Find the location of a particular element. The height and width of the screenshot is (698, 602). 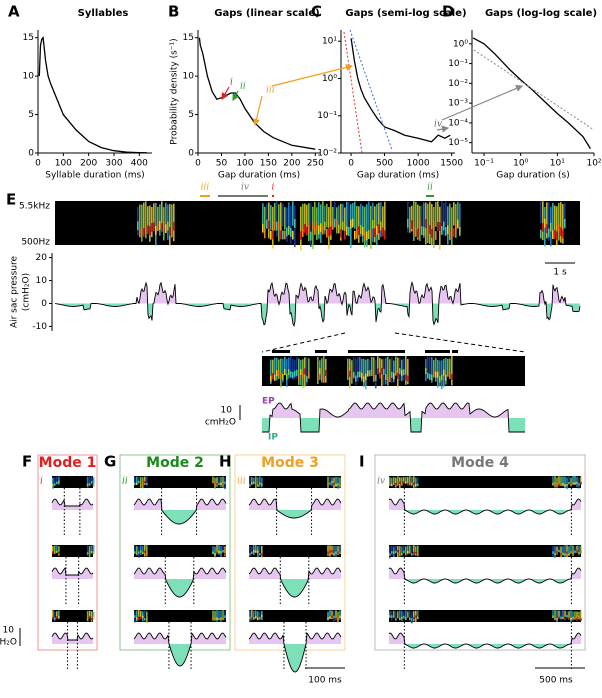

y-axis-label: Probability density (s⁻¹) is located at coordinates (175, 91).